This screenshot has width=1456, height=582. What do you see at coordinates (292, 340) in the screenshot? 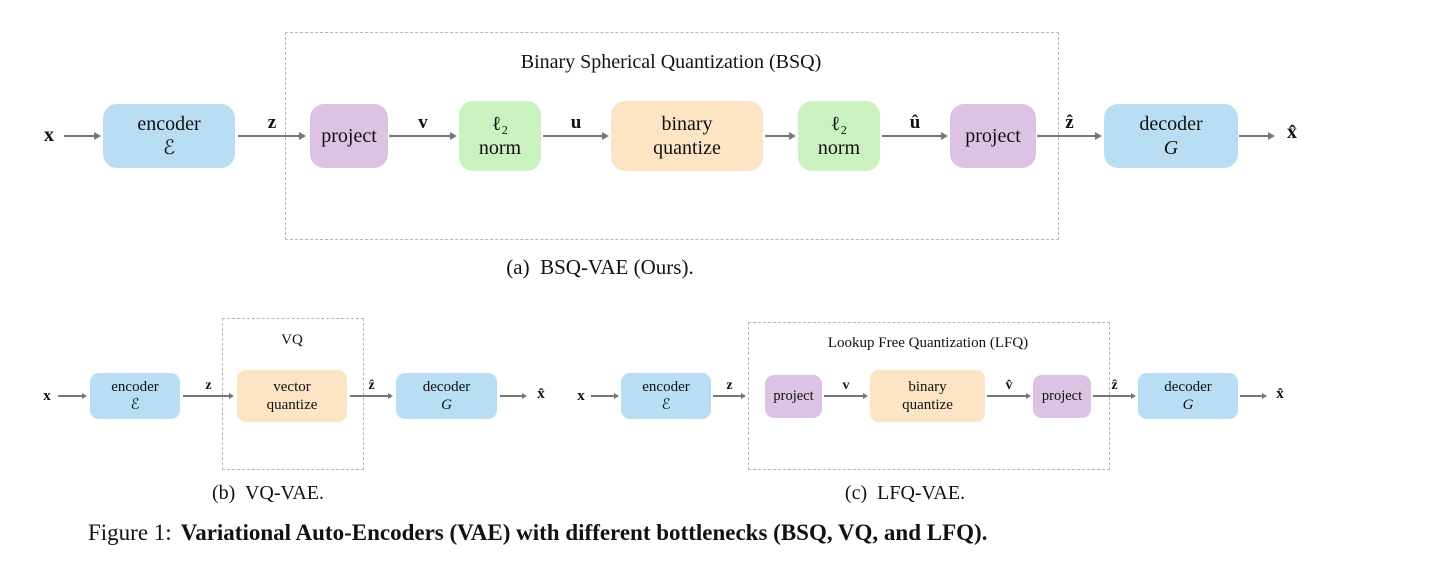
I see `vq-box-title: VQ` at bounding box center [292, 340].